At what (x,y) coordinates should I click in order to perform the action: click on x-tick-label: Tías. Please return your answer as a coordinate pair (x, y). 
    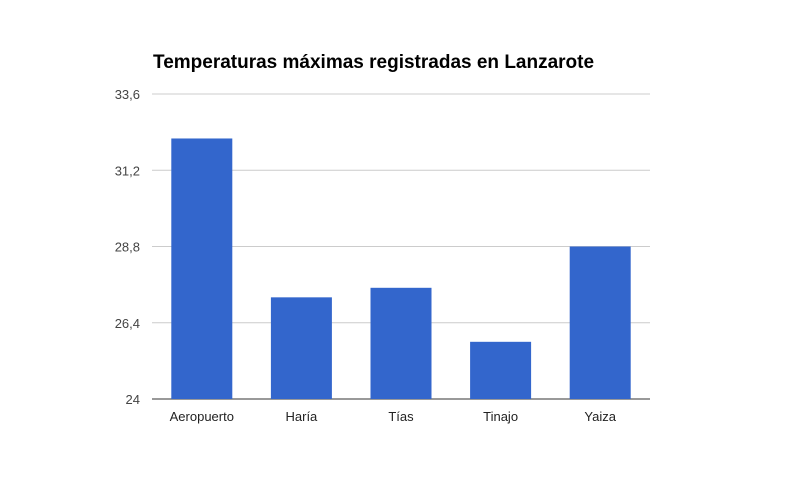
    Looking at the image, I should click on (401, 416).